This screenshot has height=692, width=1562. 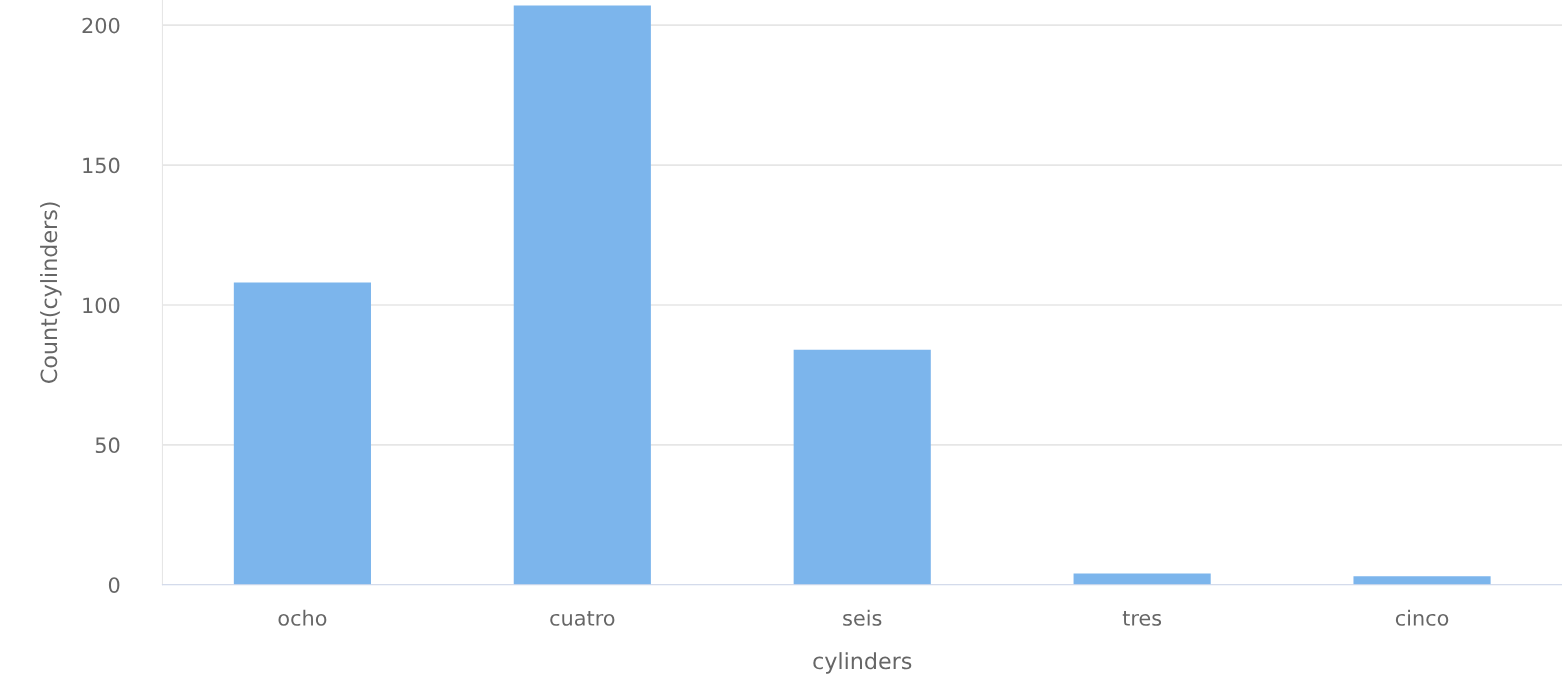 What do you see at coordinates (101, 165) in the screenshot?
I see `y-tick-label: 150` at bounding box center [101, 165].